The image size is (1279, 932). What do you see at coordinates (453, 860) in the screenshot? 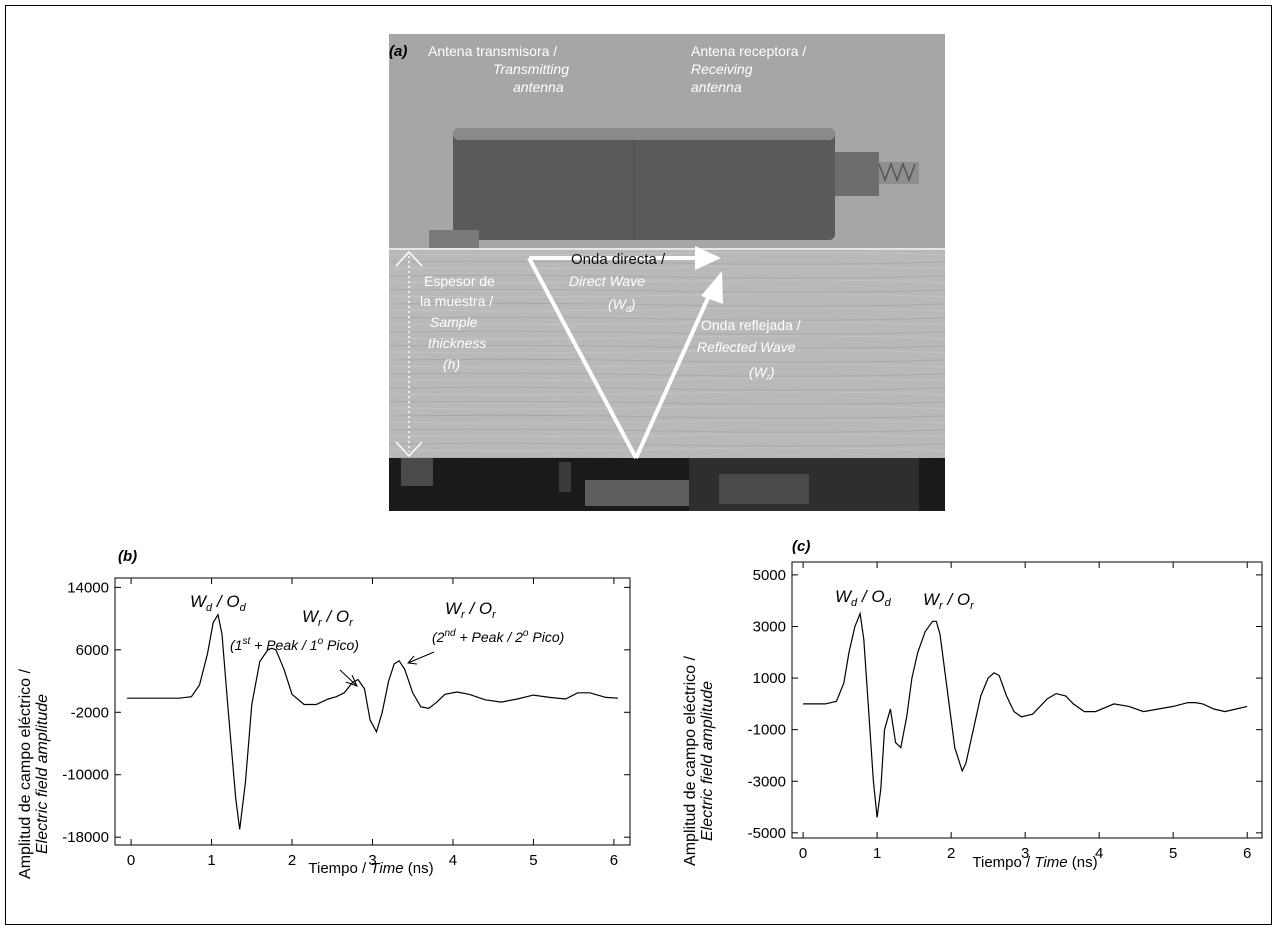
I see `x-tick-label-b-4: 4` at bounding box center [453, 860].